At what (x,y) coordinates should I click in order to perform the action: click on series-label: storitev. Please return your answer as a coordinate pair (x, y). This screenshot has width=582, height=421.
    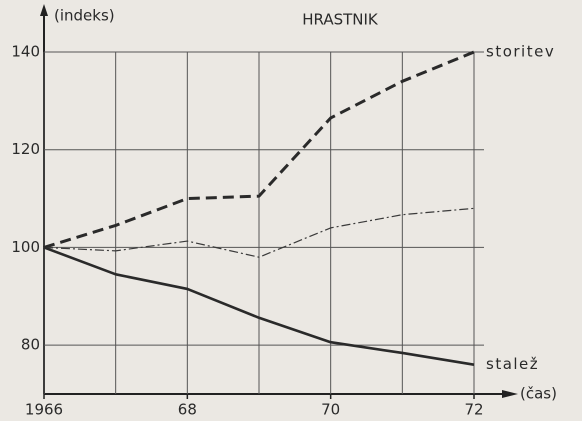
    Looking at the image, I should click on (520, 52).